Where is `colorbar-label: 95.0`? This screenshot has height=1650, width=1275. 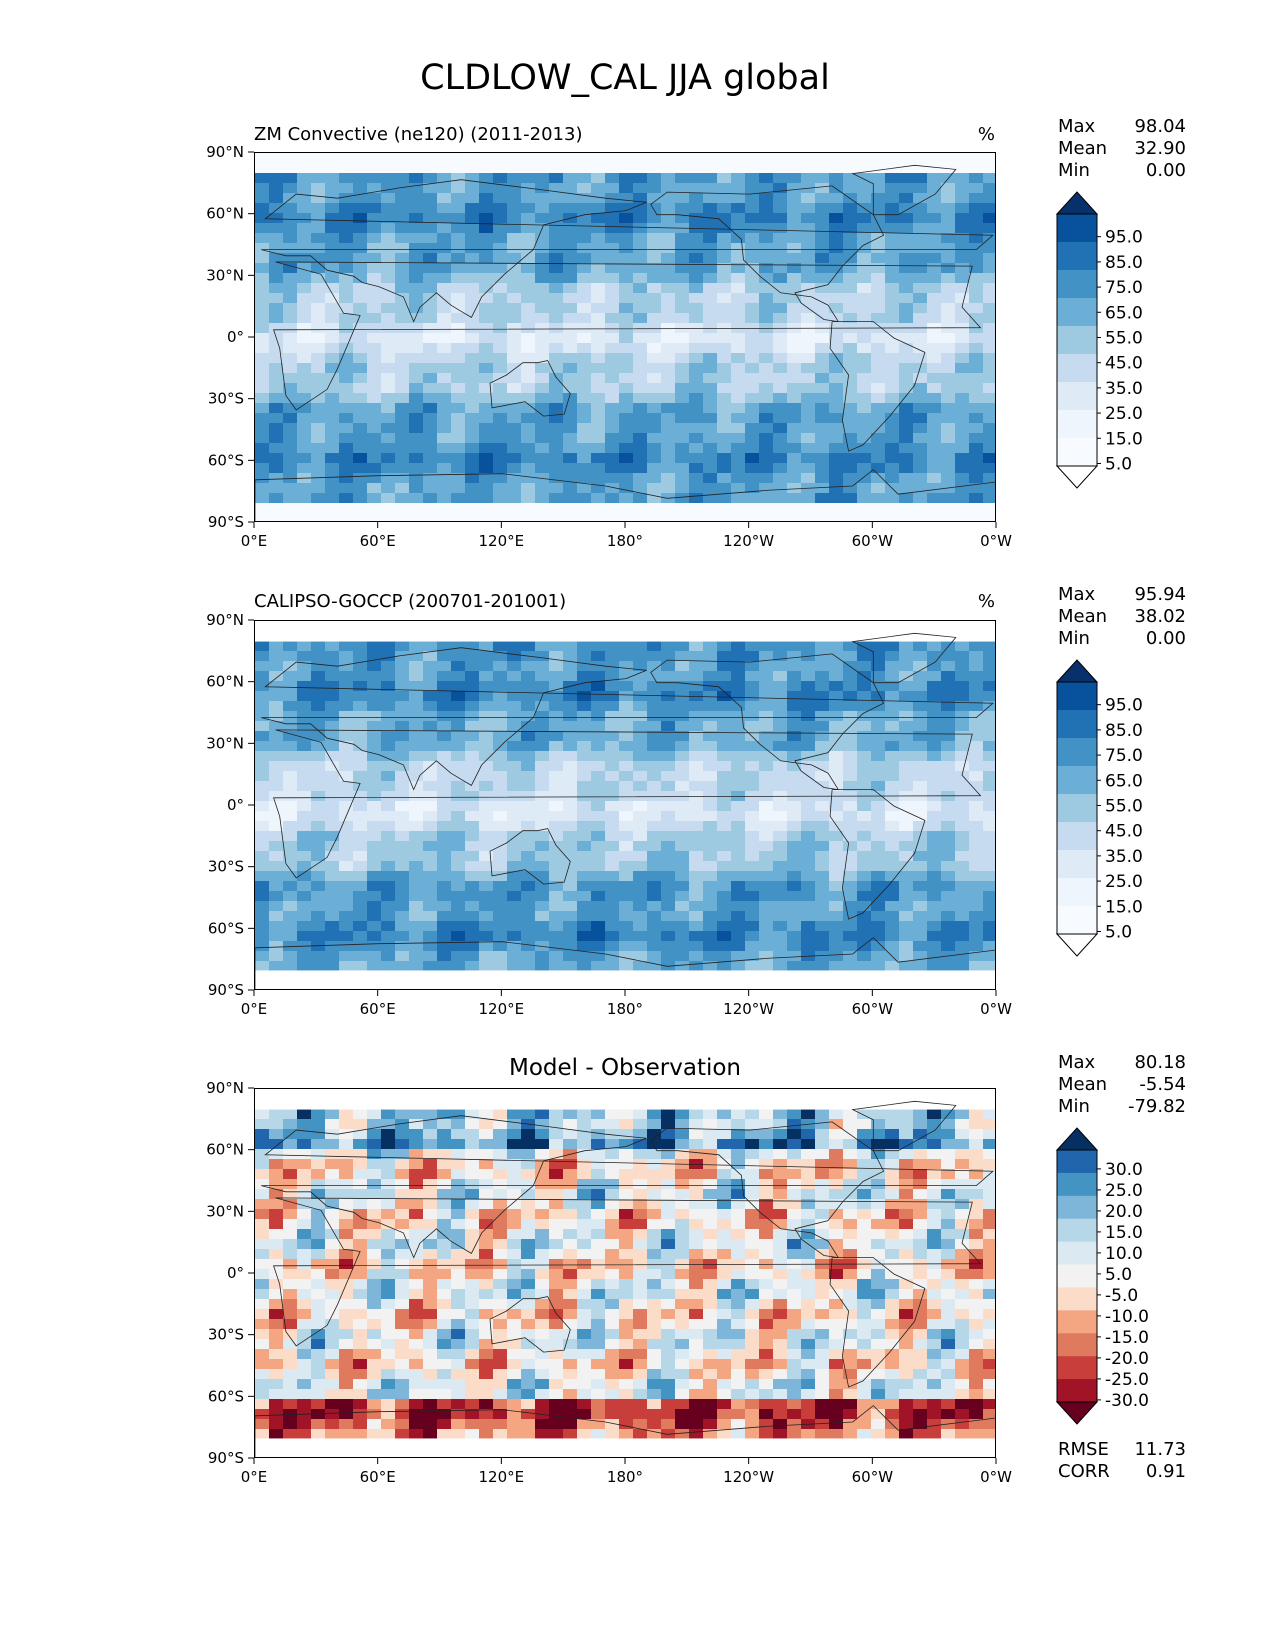
colorbar-label: 95.0 is located at coordinates (1124, 238).